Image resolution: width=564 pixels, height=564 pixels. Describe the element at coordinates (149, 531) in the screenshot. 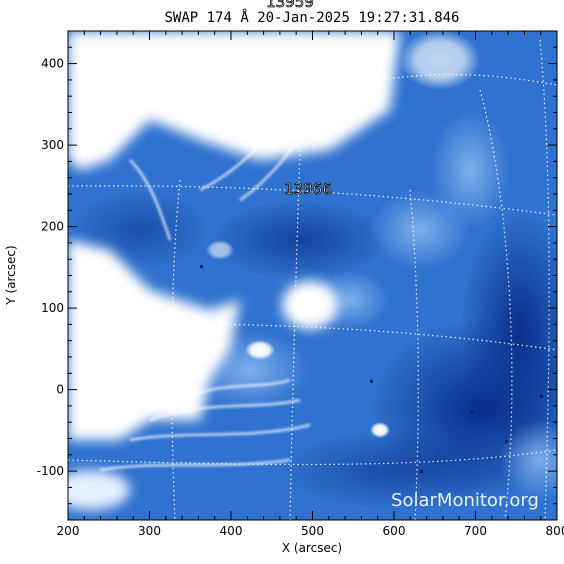

I see `x-tick-label: 300` at that location.